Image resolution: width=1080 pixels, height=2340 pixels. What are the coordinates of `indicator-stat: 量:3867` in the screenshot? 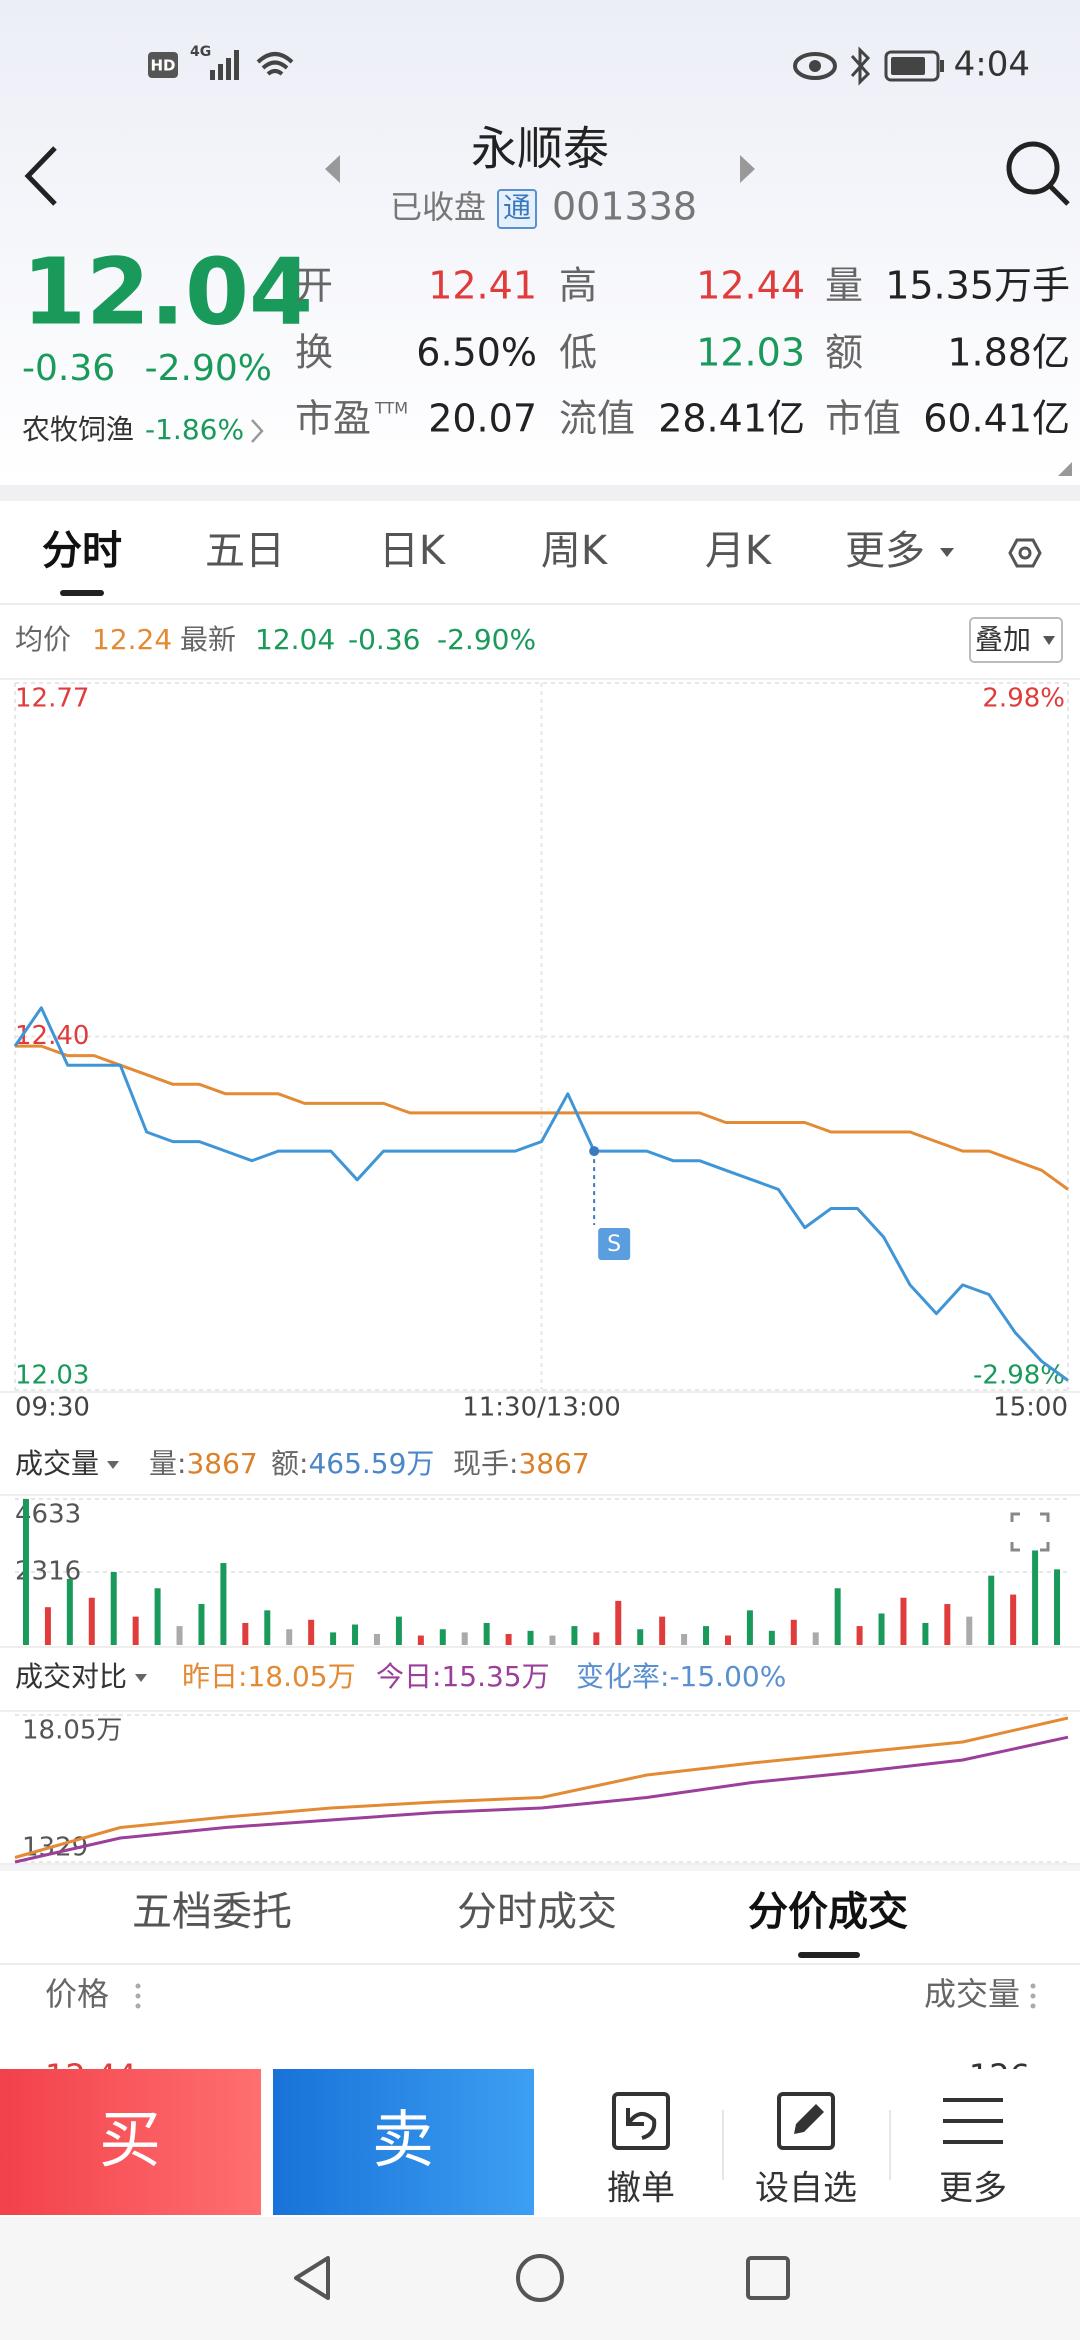 It's located at (203, 1463).